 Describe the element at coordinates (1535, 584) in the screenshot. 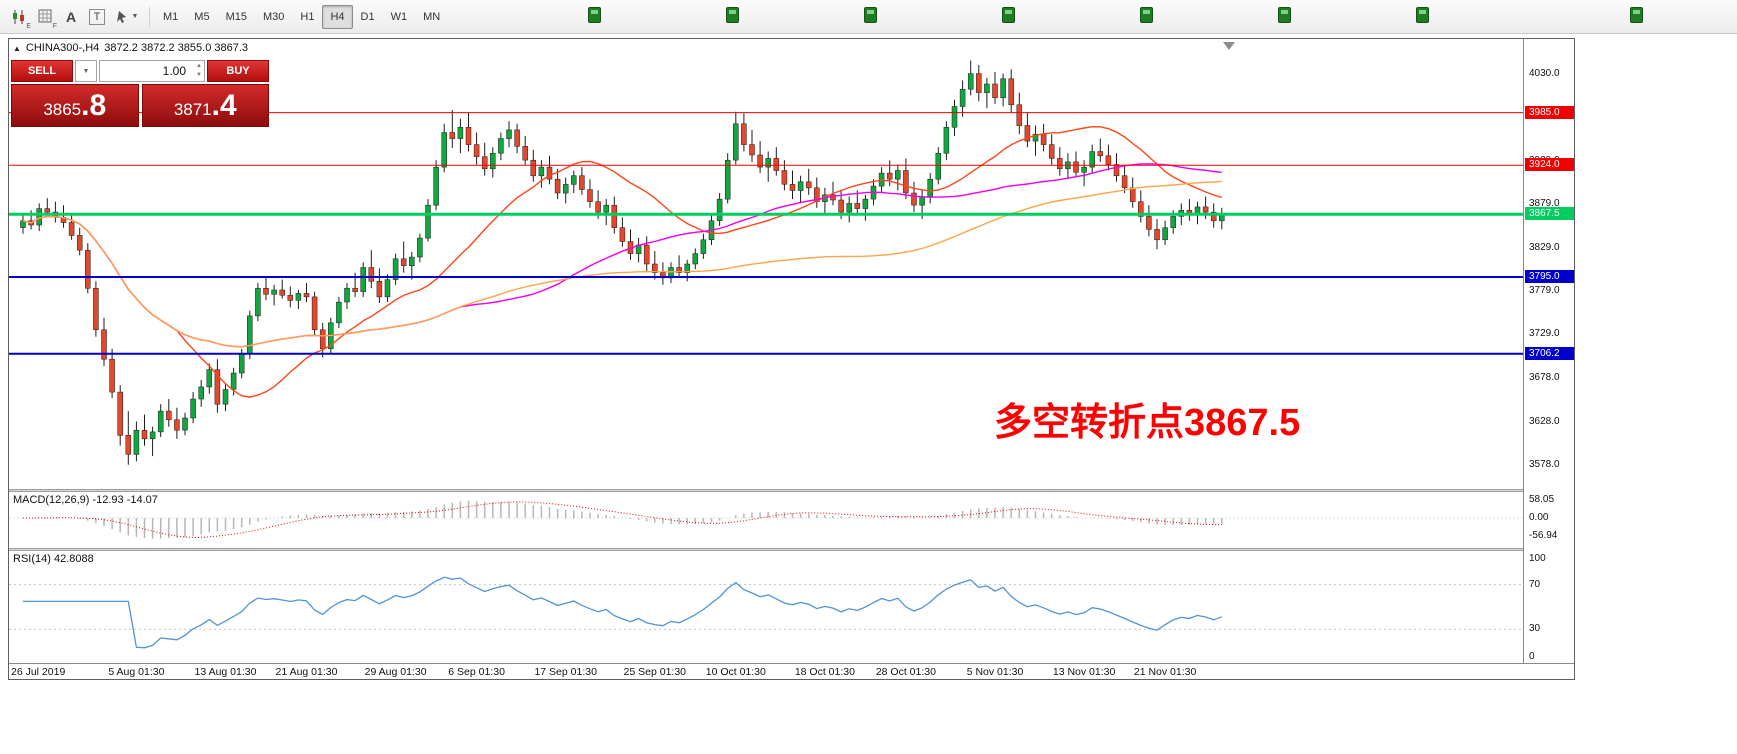

I see `rsi-axis-label: 70` at that location.